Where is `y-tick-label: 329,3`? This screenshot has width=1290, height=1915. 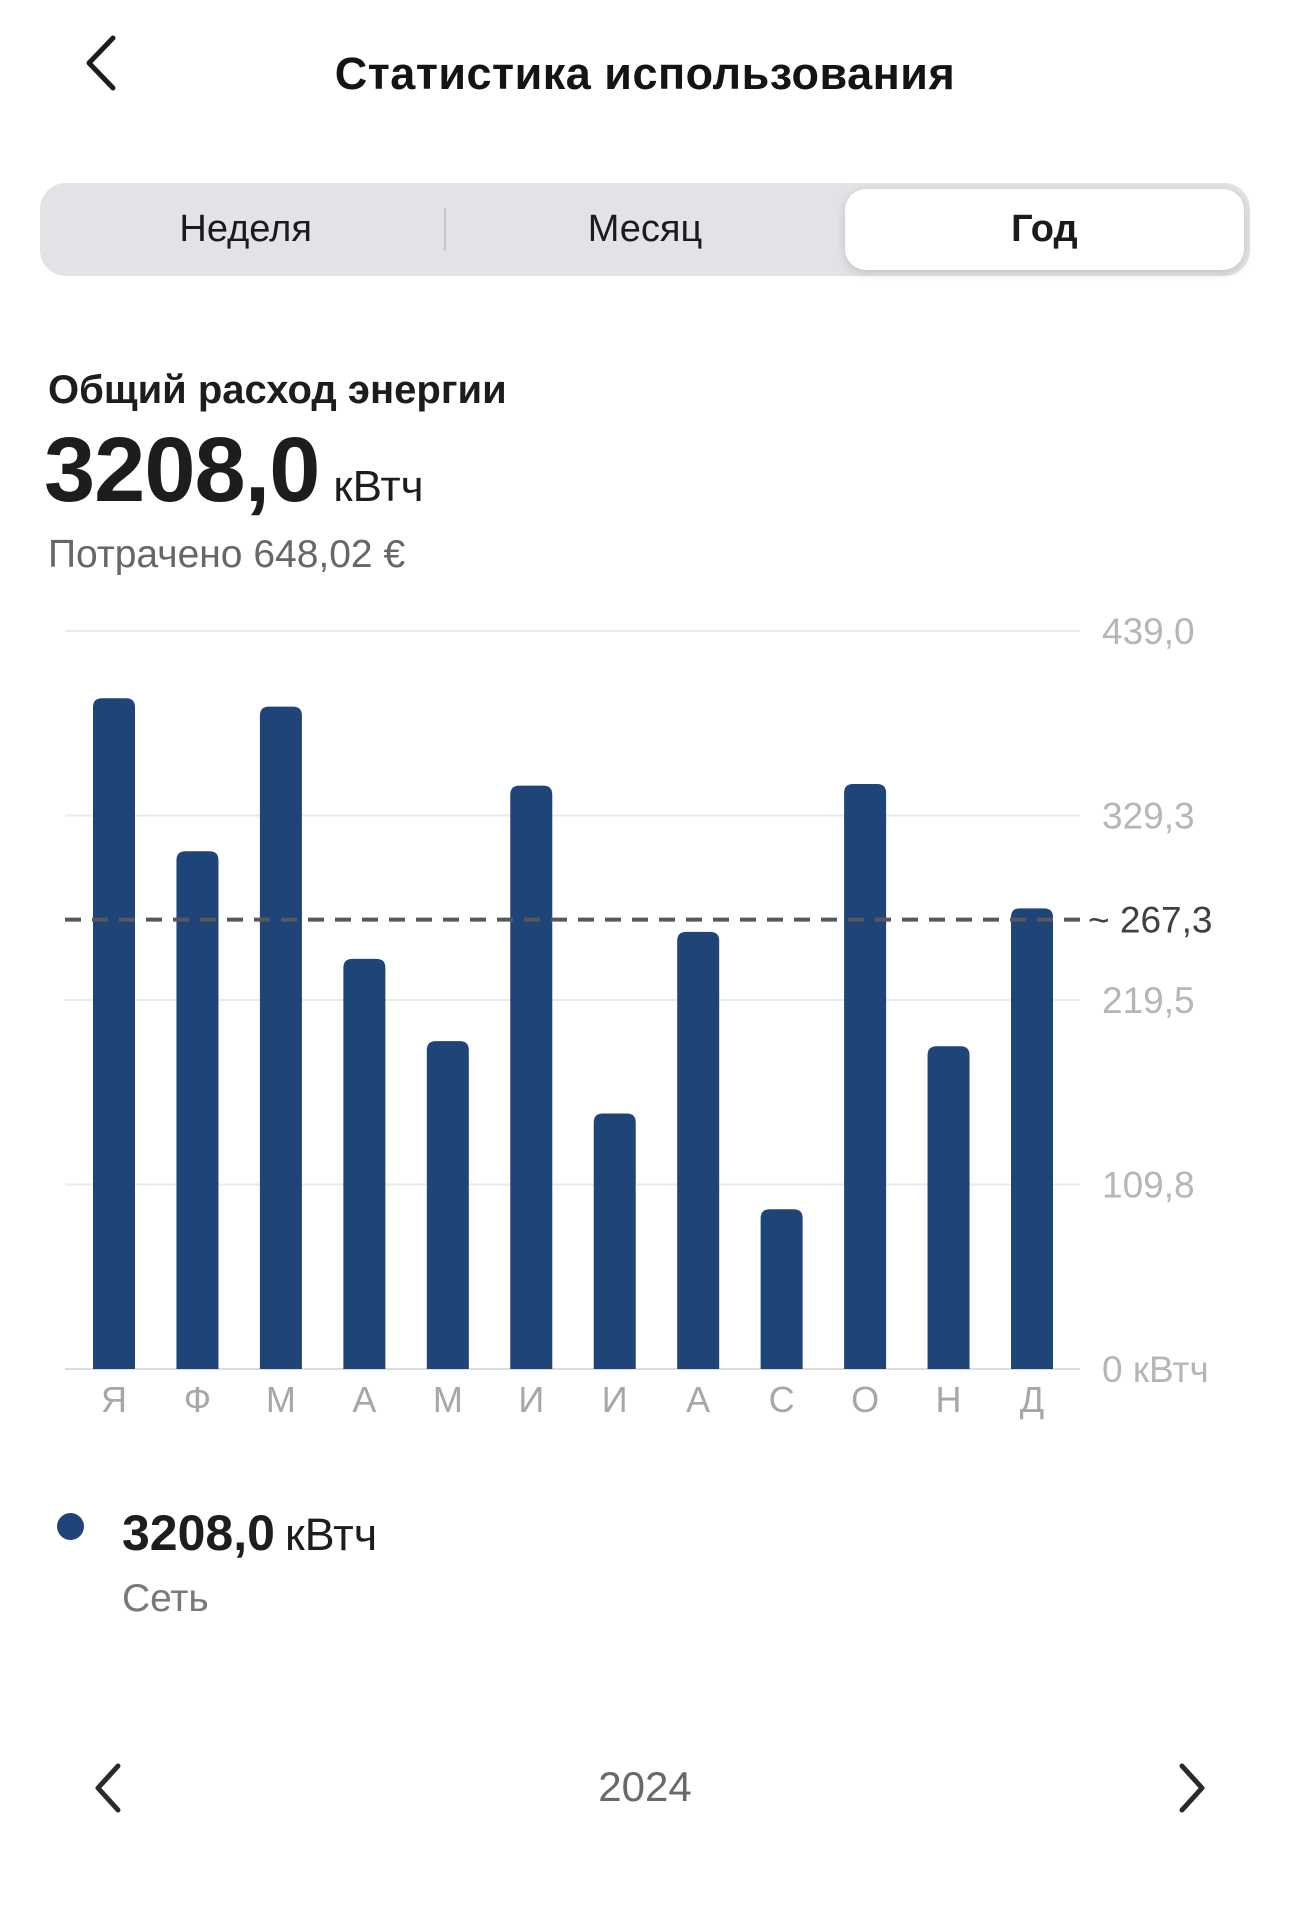
y-tick-label: 329,3 is located at coordinates (1148, 816).